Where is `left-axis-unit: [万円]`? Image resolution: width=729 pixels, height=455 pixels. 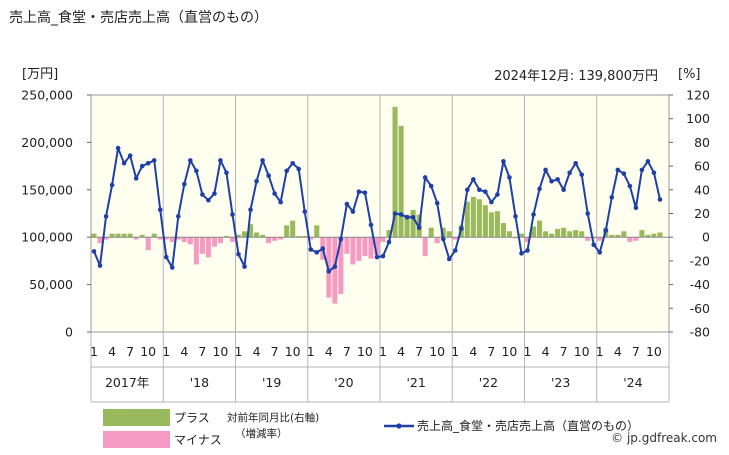
left-axis-unit: [万円] is located at coordinates (40, 74).